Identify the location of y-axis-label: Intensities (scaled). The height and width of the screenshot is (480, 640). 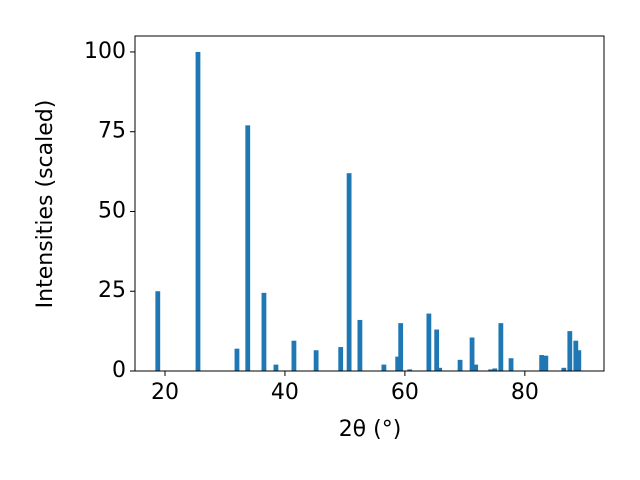
(45, 204).